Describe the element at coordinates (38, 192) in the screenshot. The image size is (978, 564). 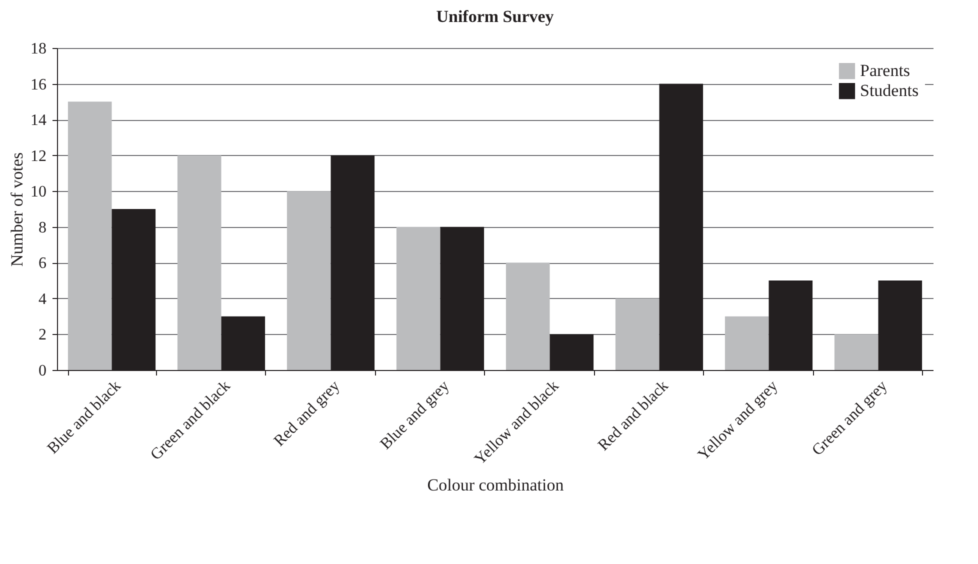
I see `y-tick-label: 10` at that location.